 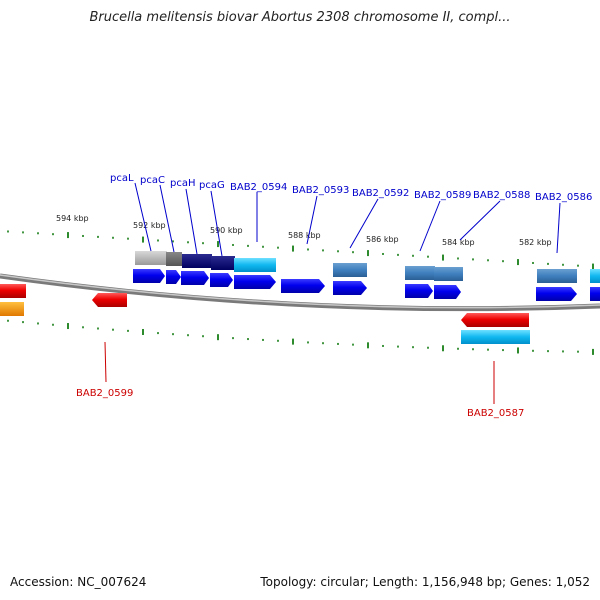 What do you see at coordinates (595, 294) in the screenshot?
I see `gene-arrow-edge-right` at bounding box center [595, 294].